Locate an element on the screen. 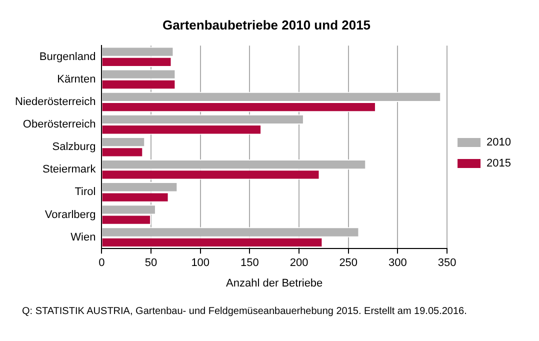 This screenshot has width=539, height=341. chart-title: Gartenbaubetriebe 2010 und 2015 is located at coordinates (266, 24).